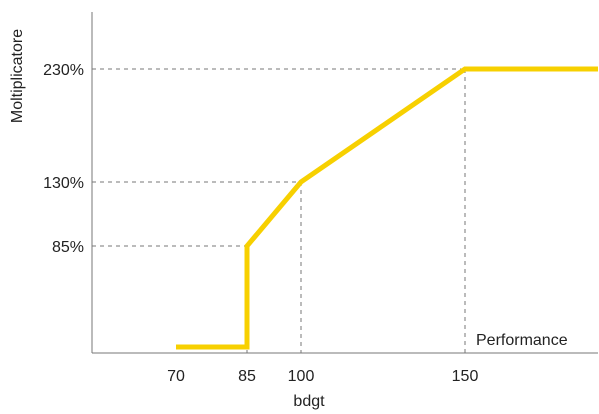 The width and height of the screenshot is (599, 414). I want to click on performance-annotation: Performance, so click(522, 340).